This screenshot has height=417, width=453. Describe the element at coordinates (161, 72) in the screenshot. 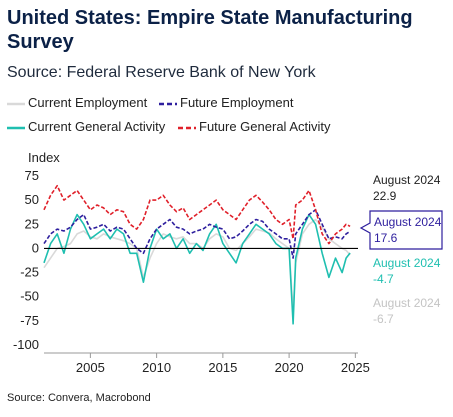

I see `chart-subtitle: Source: Federal Reserve Bank of New York` at that location.